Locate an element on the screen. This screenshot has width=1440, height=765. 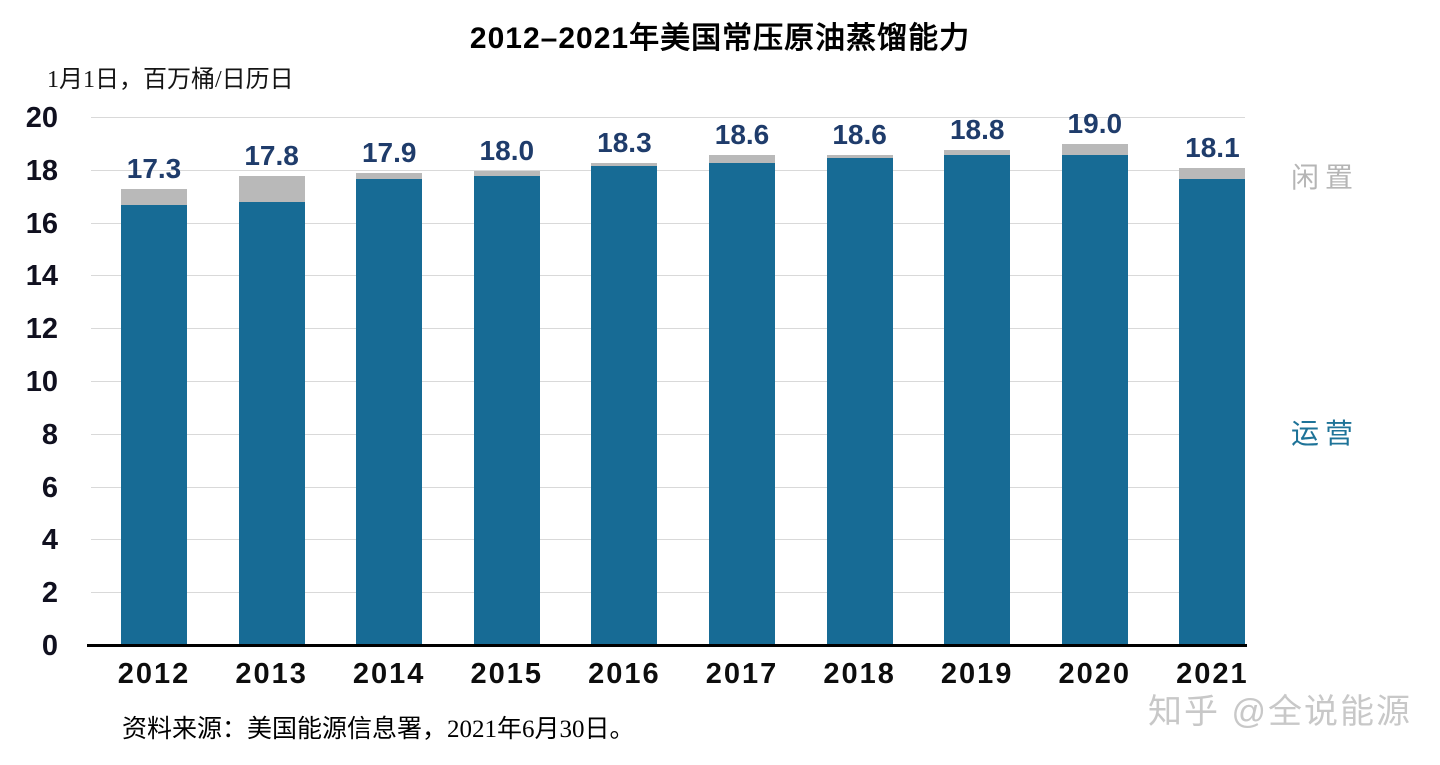
x-axis-line is located at coordinates (667, 645).